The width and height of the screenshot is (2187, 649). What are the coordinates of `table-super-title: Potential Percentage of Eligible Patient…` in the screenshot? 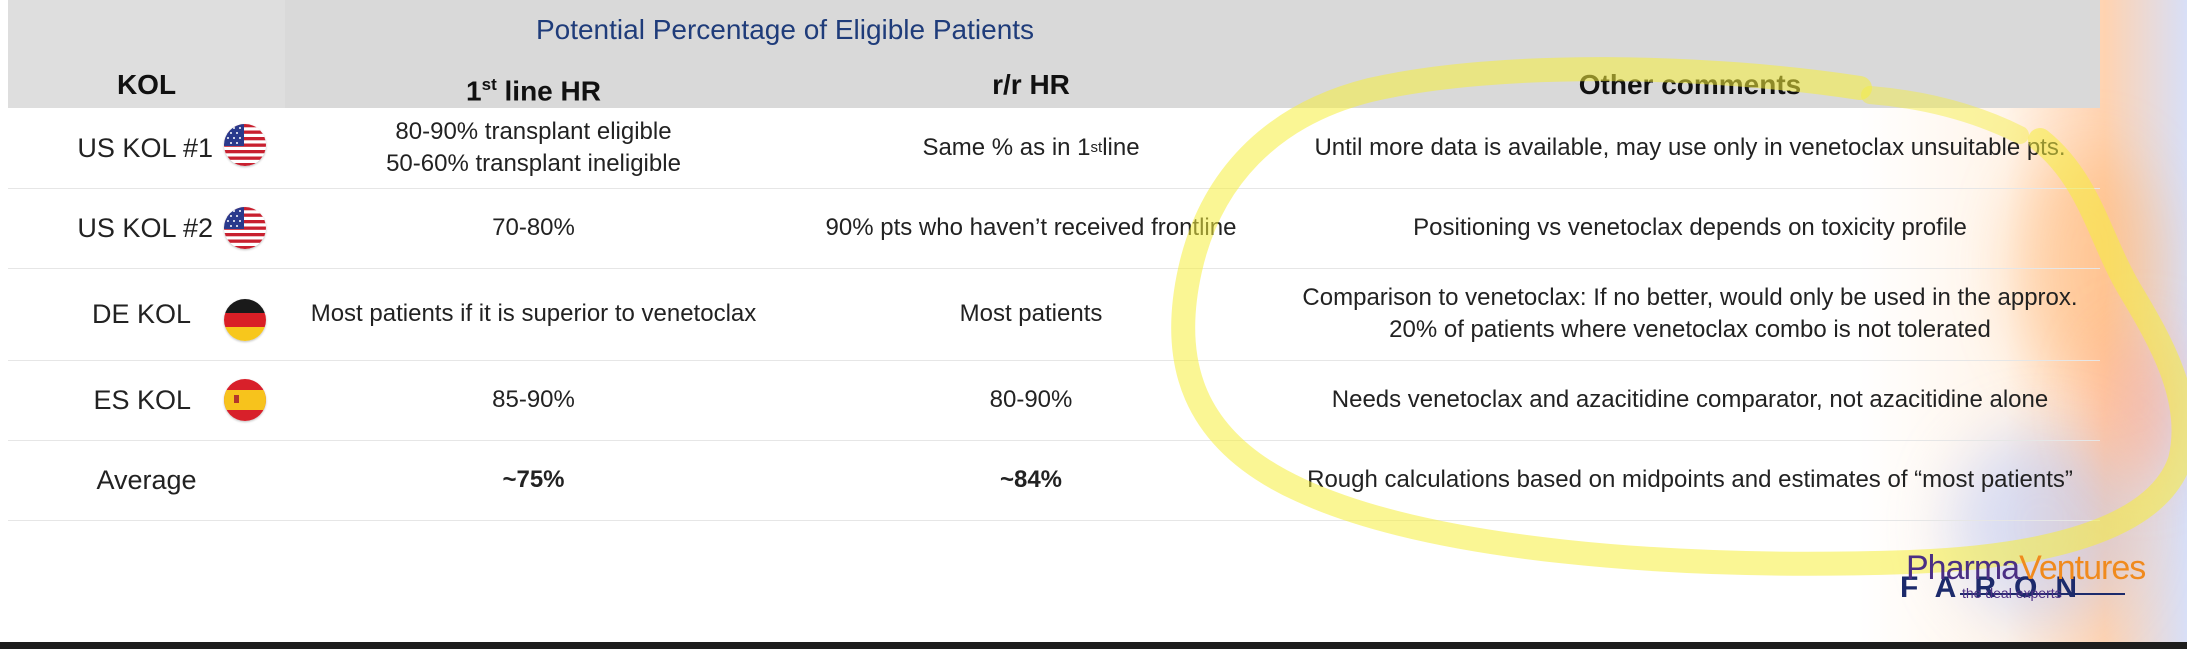 It's located at (785, 29).